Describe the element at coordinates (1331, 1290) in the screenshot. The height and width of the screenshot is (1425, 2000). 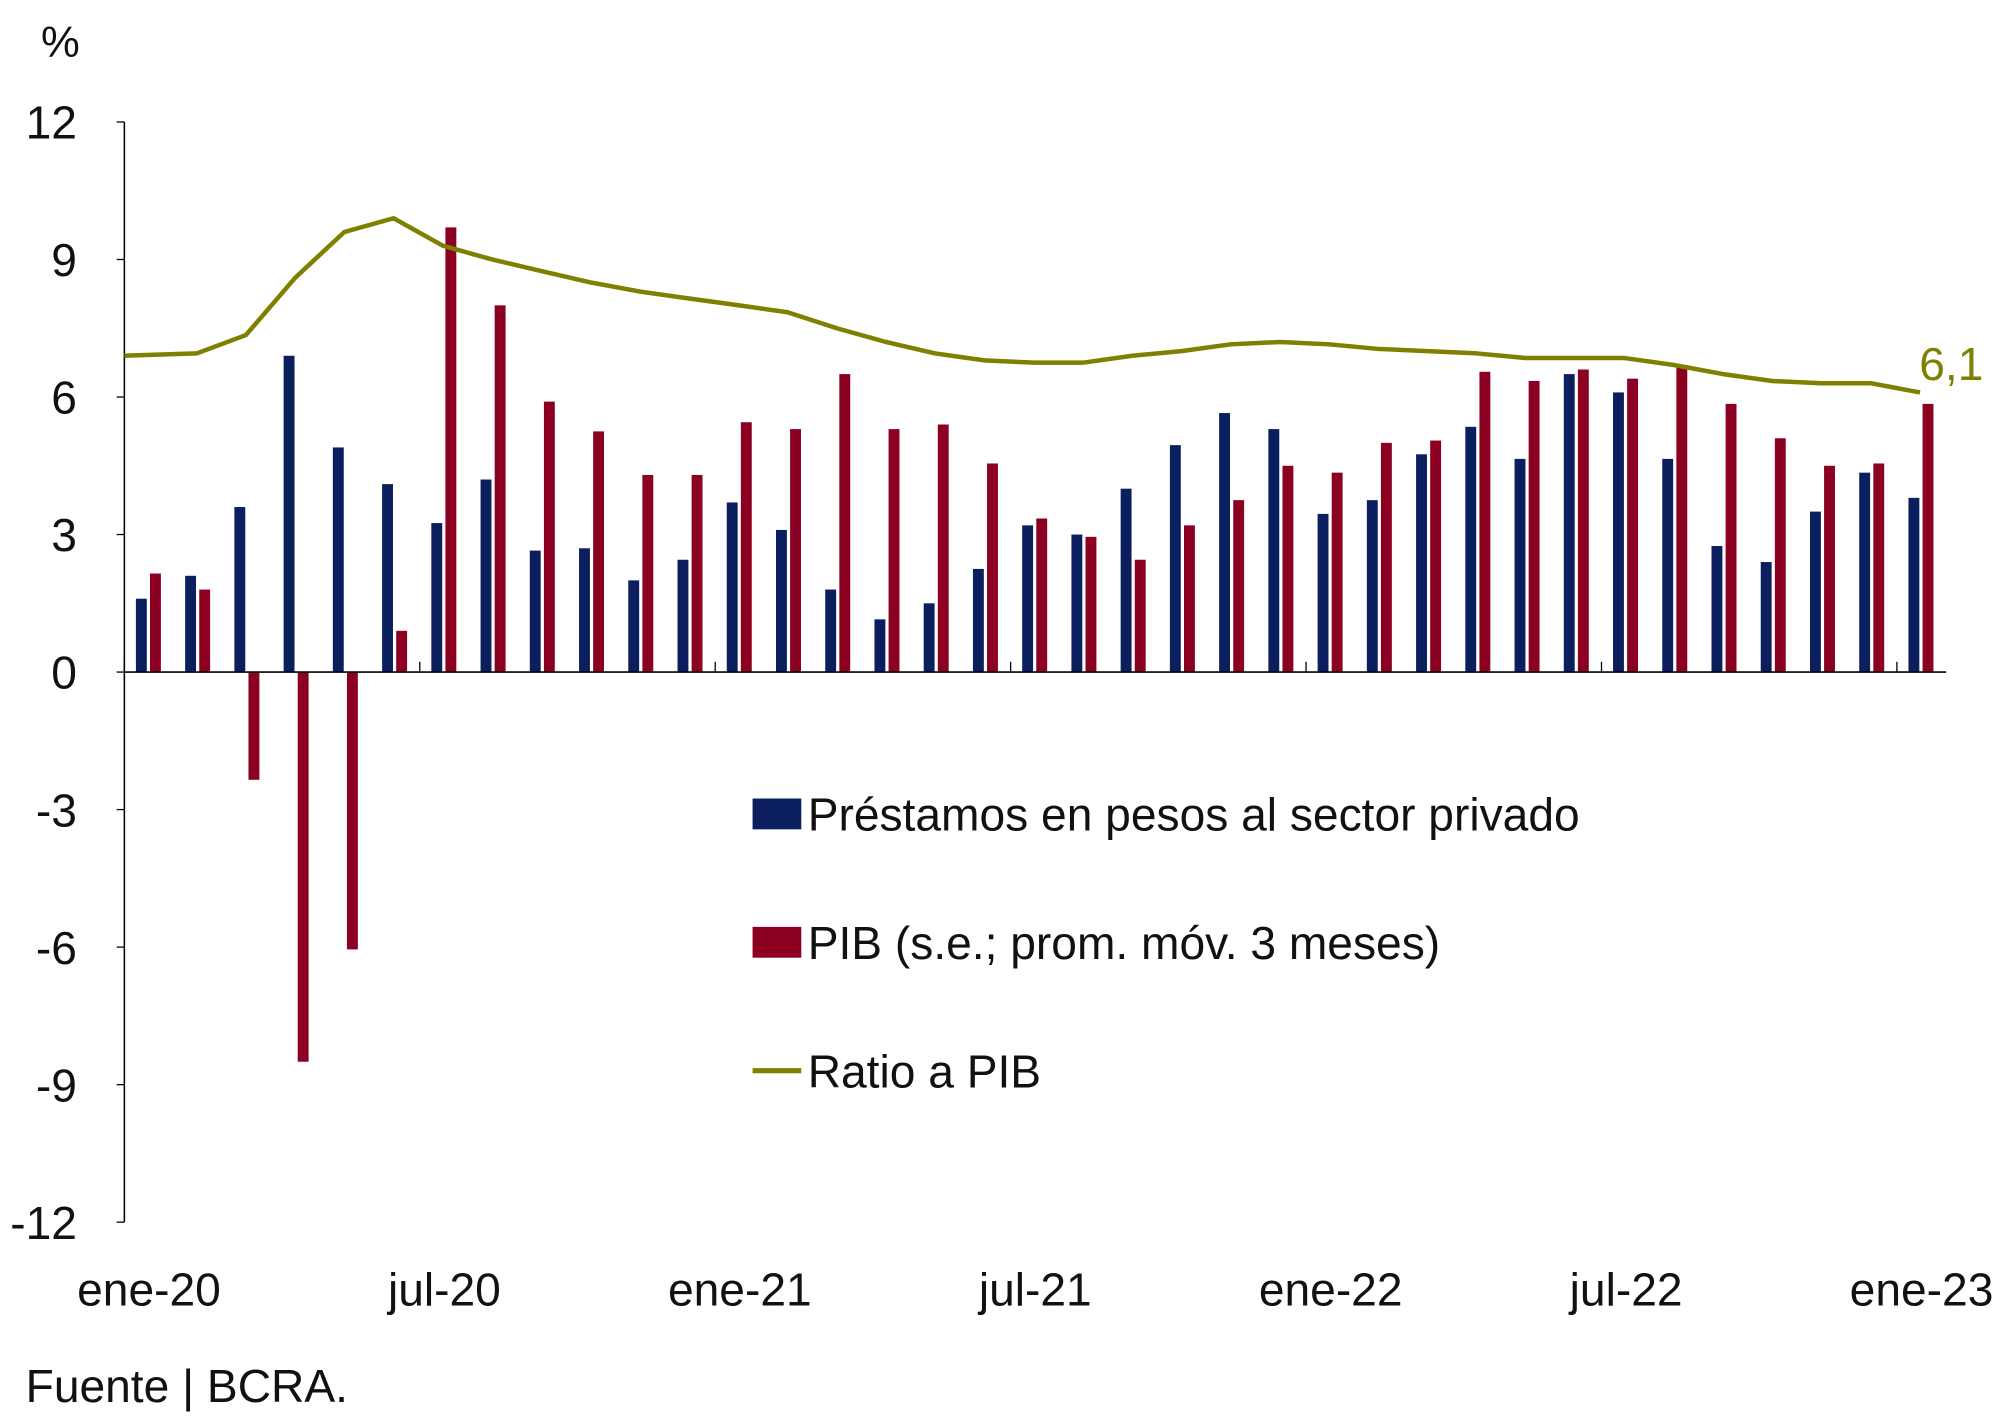
I see `x-tick-label: ene-22` at that location.